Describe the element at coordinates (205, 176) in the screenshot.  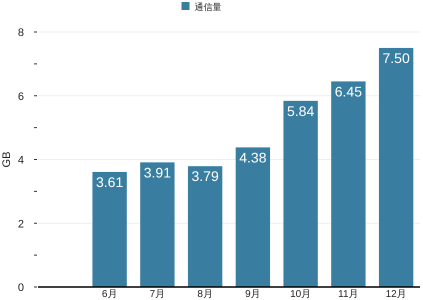
I see `data-label: 3.79` at that location.